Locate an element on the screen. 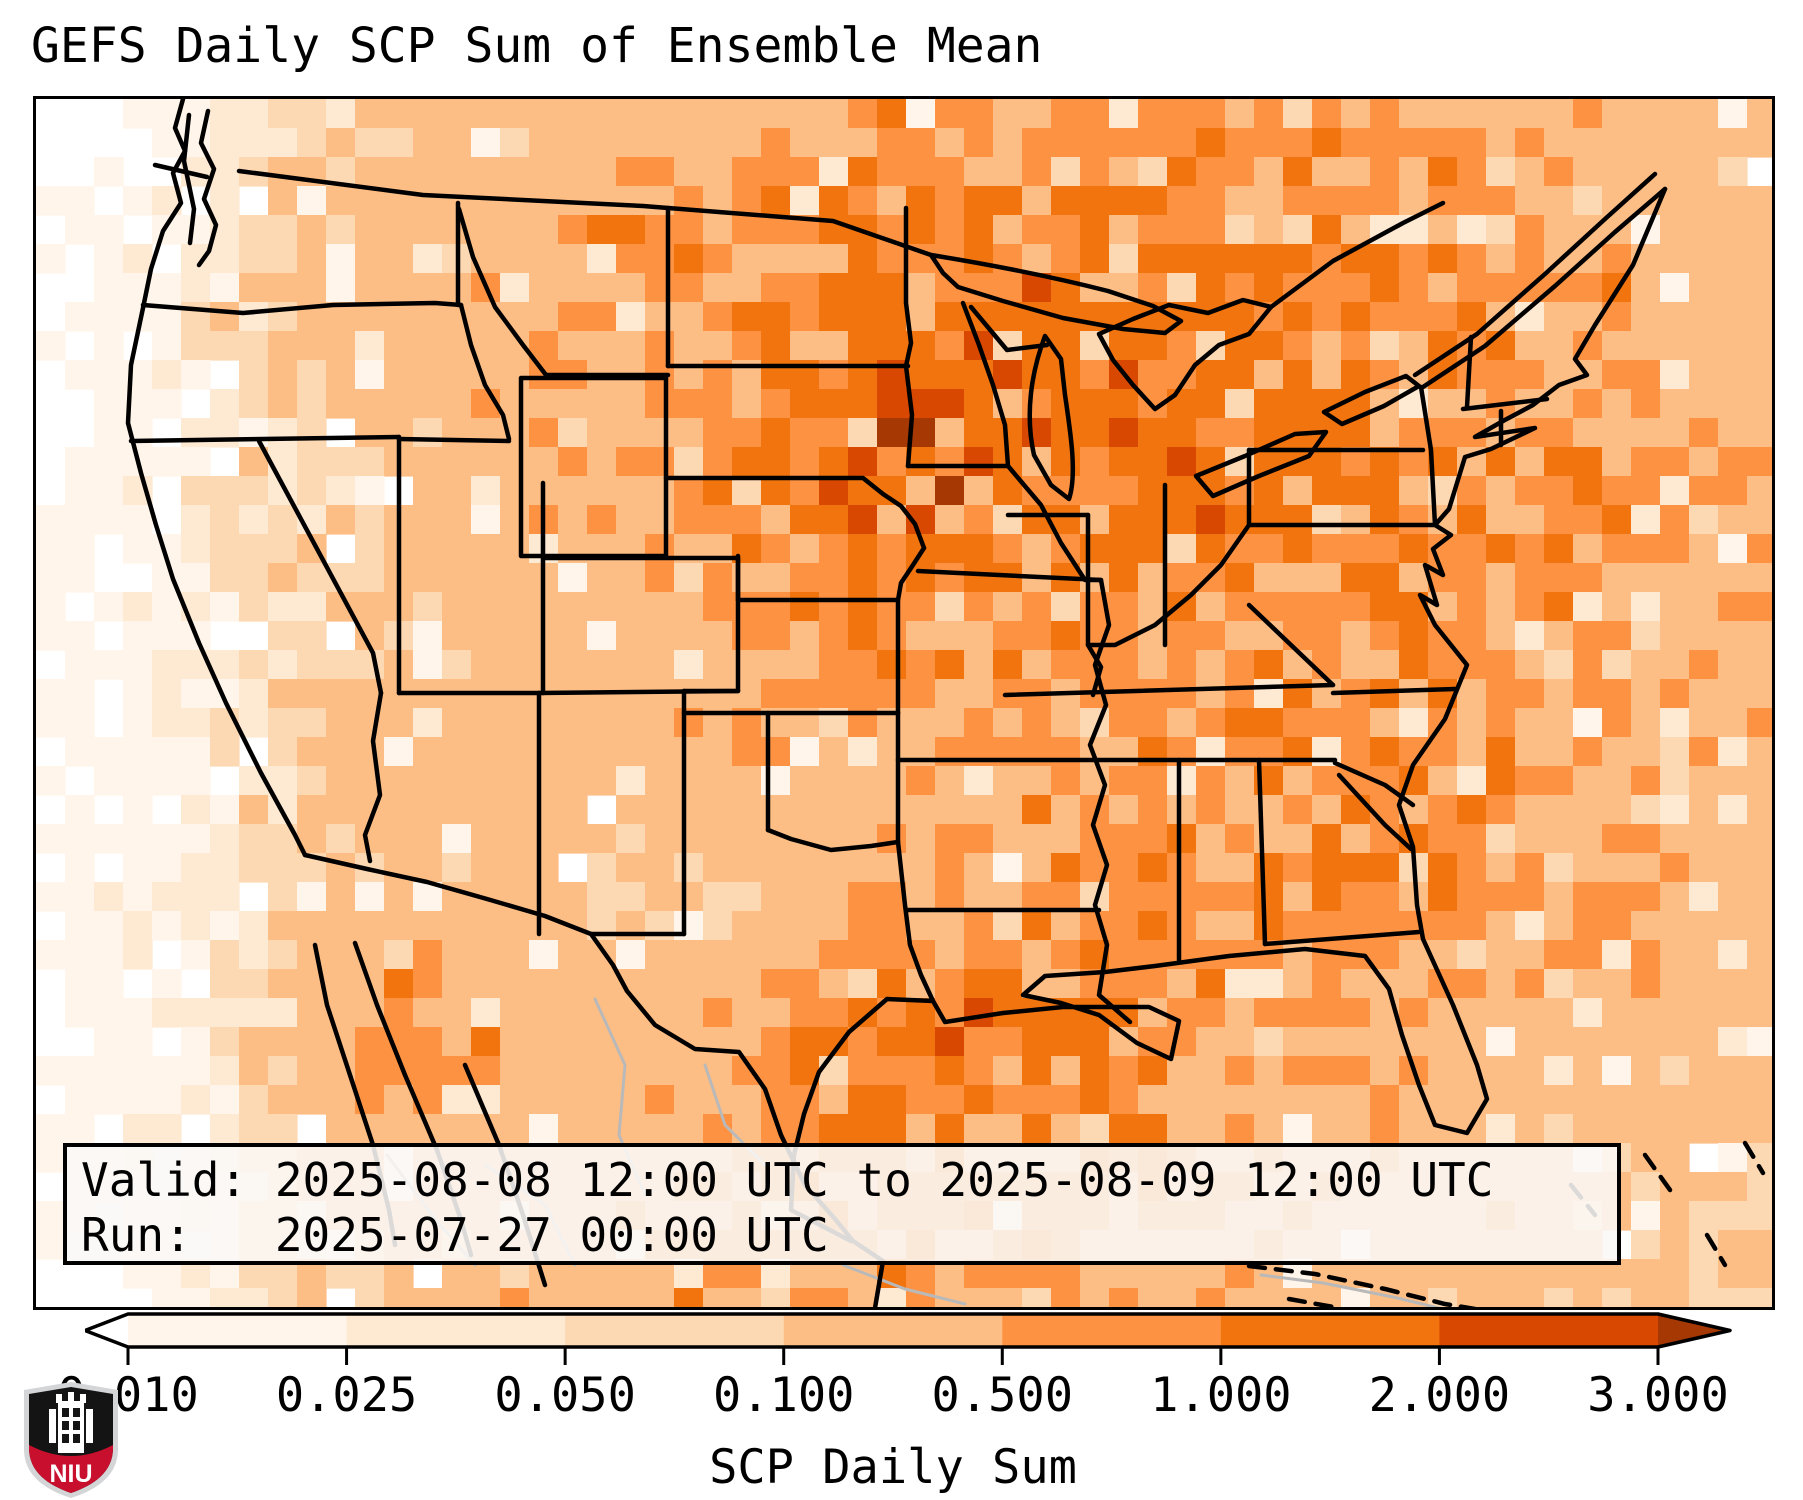 This screenshot has height=1500, width=1803. niu-logo: NIU is located at coordinates (71, 1440).